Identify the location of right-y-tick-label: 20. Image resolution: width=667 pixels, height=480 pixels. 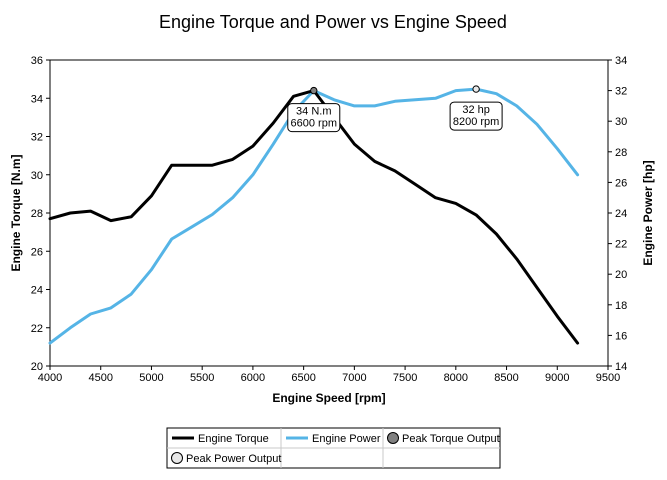
(621, 275).